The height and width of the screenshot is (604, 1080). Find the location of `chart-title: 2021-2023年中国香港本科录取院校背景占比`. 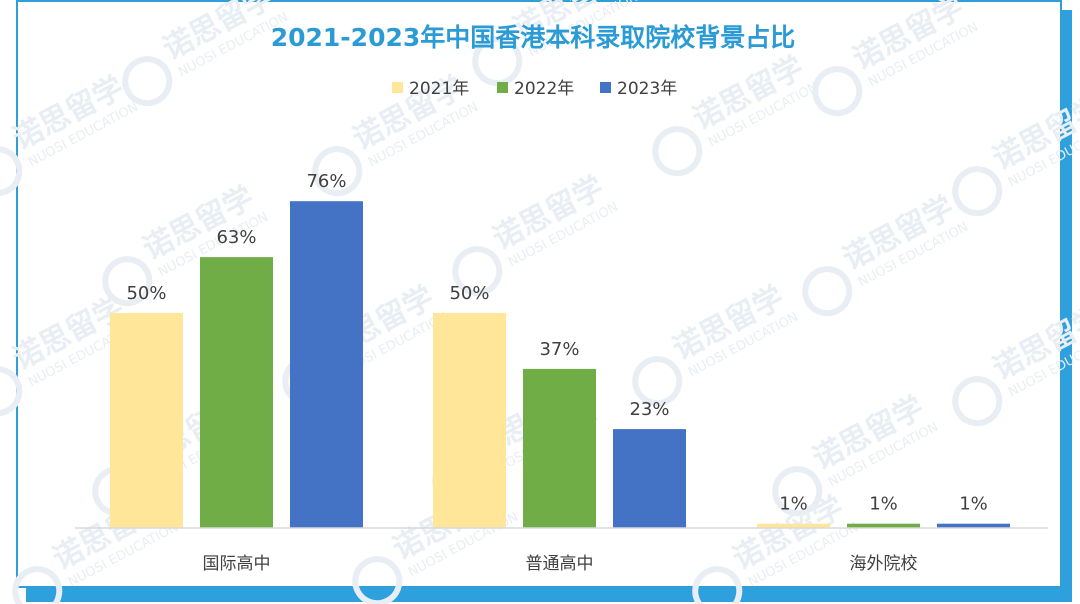

chart-title: 2021-2023年中国香港本科录取院校背景占比 is located at coordinates (533, 37).